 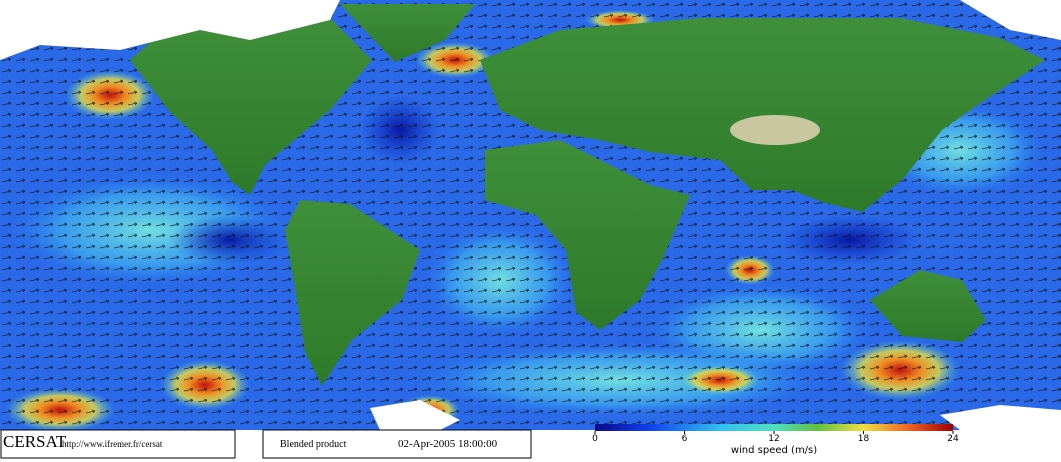 What do you see at coordinates (953, 439) in the screenshot?
I see `colorbar-tick-label: 24` at bounding box center [953, 439].